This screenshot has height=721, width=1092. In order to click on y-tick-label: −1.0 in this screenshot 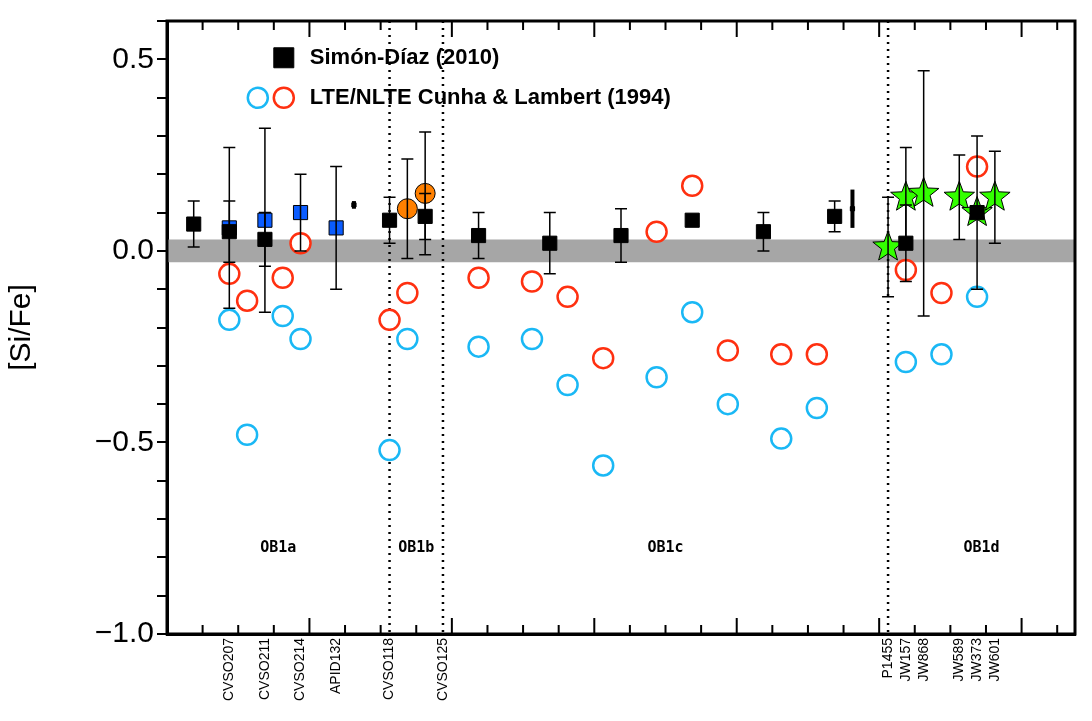, I will do `click(124, 632)`.